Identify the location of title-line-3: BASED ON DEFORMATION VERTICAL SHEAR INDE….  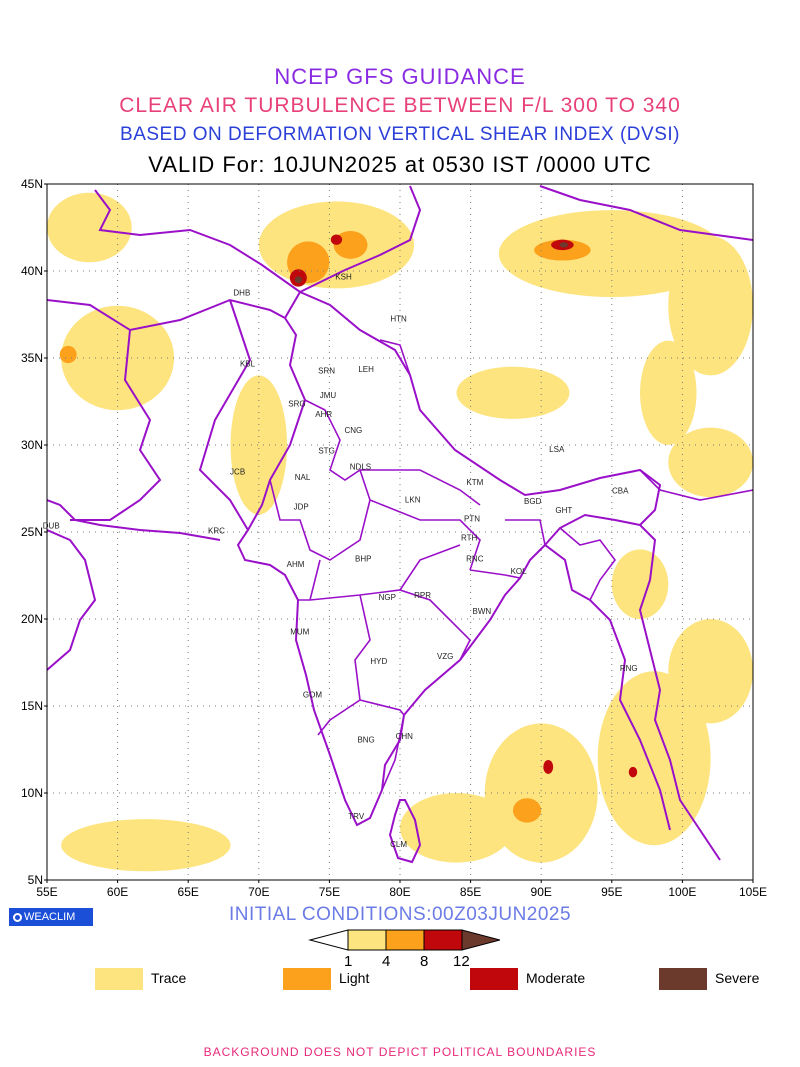
(400, 134).